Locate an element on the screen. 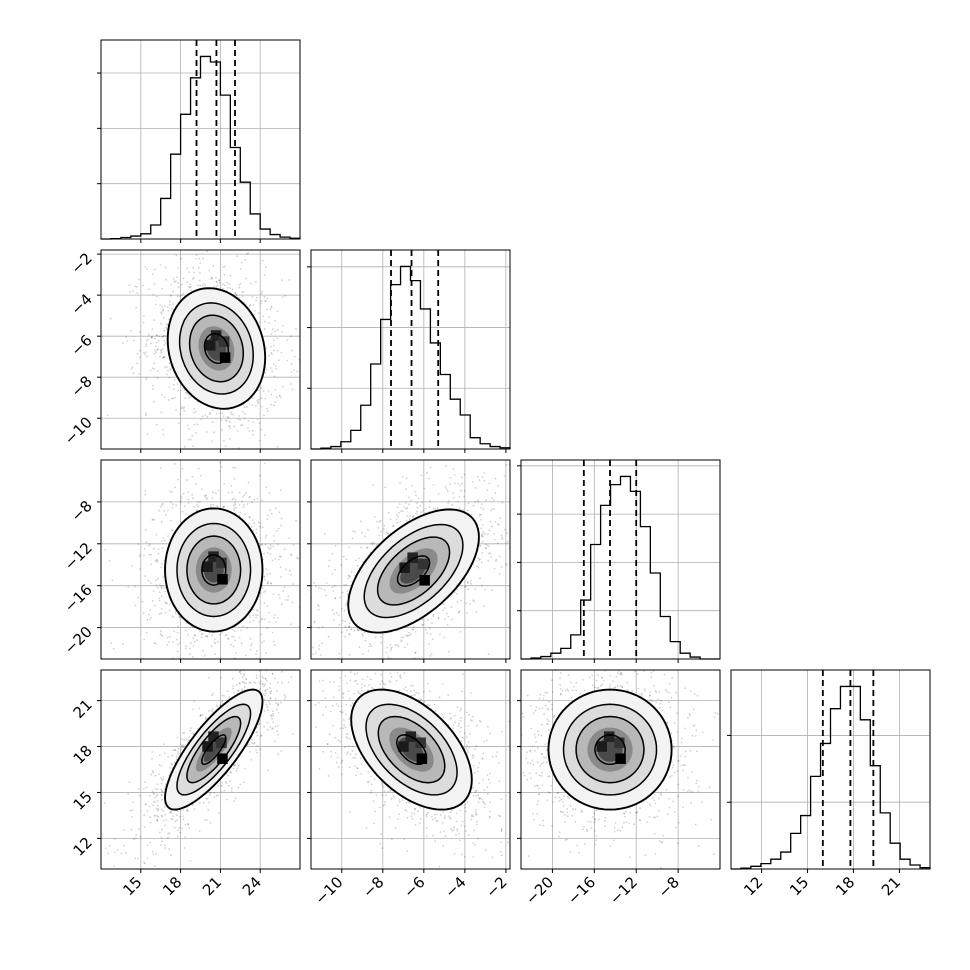 Image resolution: width=970 pixels, height=970 pixels. y-tick-label: 12 is located at coordinates (83, 846).